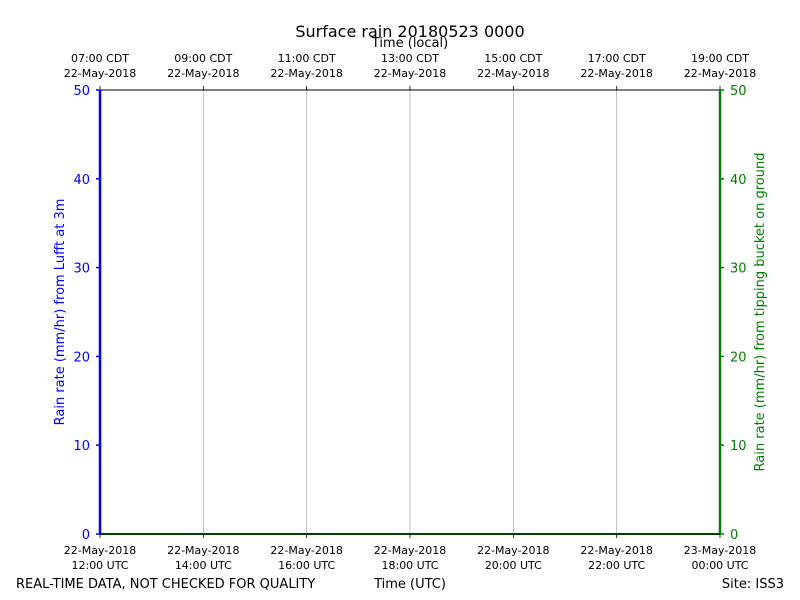  Describe the element at coordinates (81, 357) in the screenshot. I see `y-left-tick-label: 20` at that location.